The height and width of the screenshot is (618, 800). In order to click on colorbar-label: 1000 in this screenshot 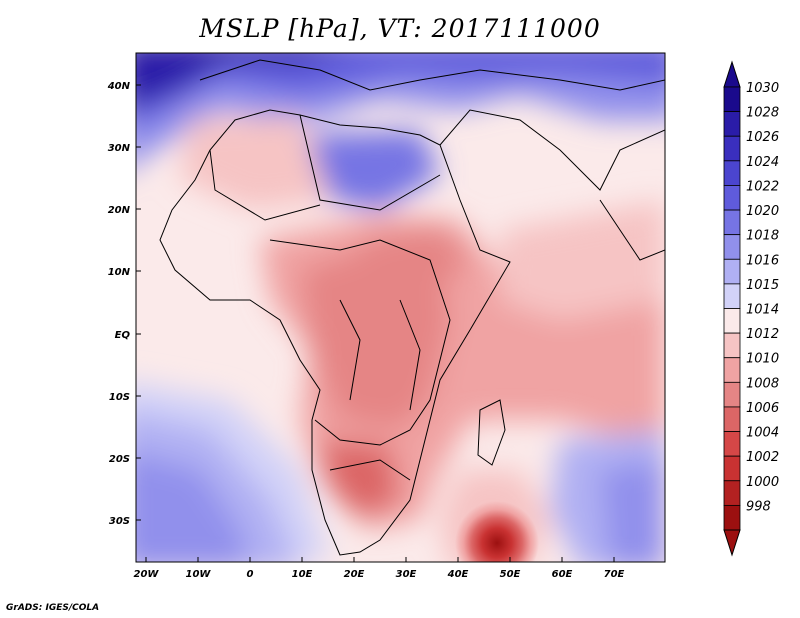, I will do `click(762, 482)`.